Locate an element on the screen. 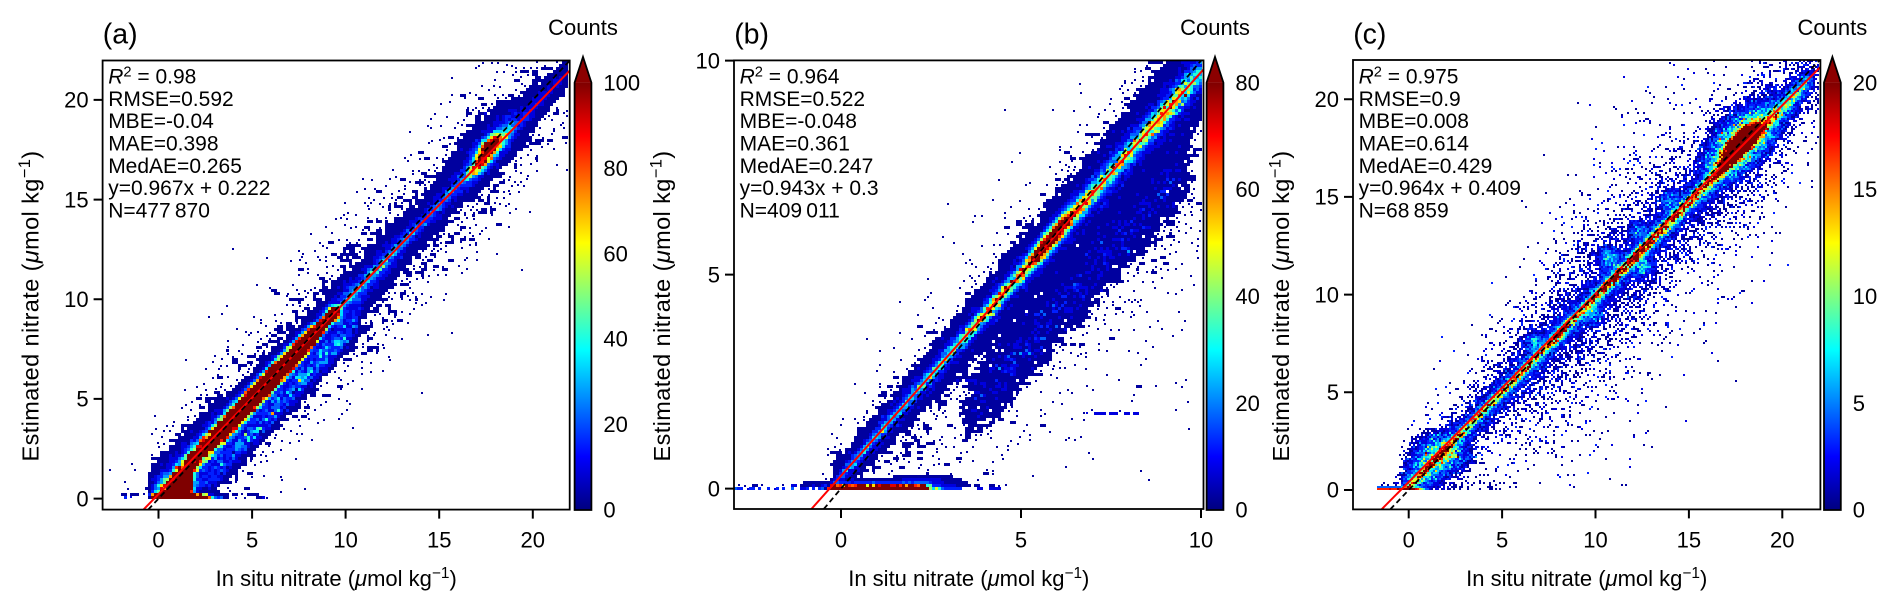 Image resolution: width=1892 pixels, height=613 pixels. svg-text: y=0.967x + 0.222 is located at coordinates (189, 188).